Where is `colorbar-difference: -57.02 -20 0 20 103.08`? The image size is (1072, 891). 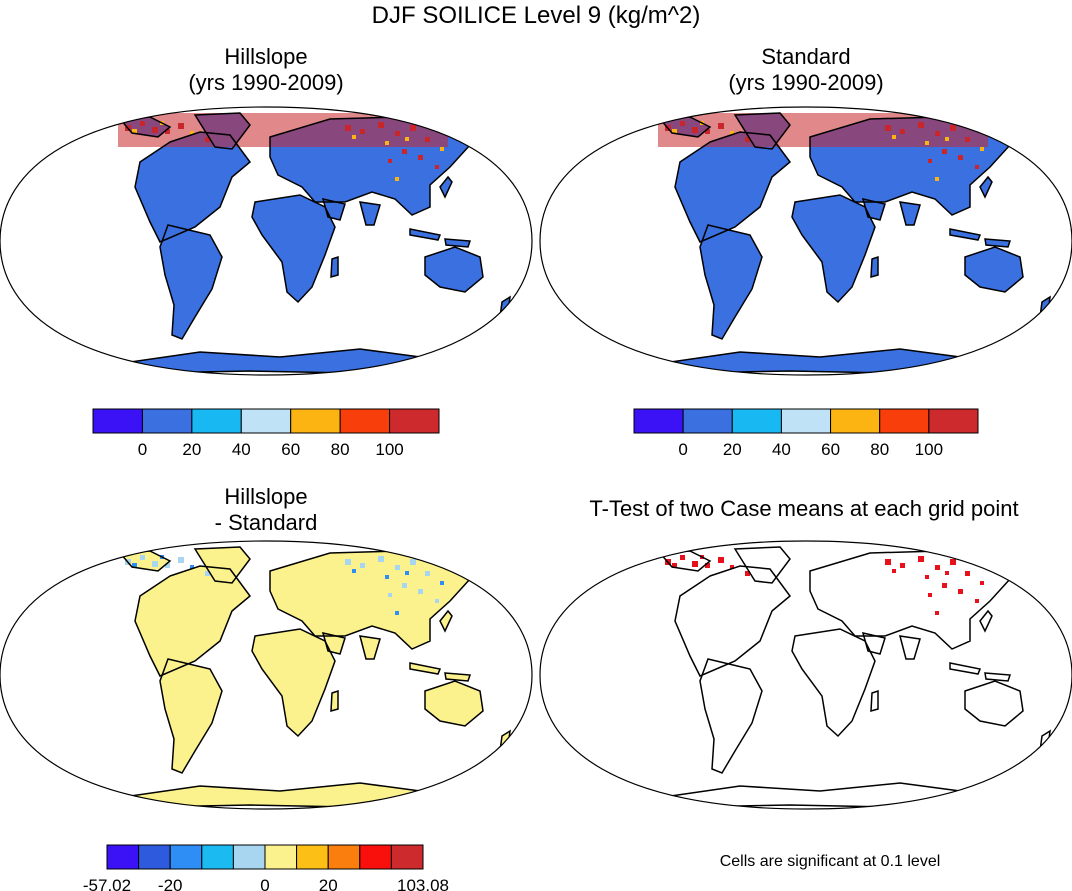
colorbar-difference: -57.02 -20 0 20 103.08 is located at coordinates (266, 867).